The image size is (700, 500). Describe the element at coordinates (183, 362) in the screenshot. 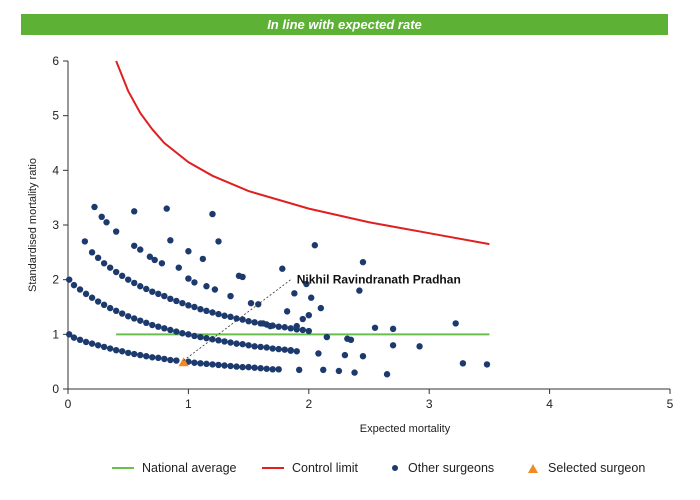

I see `selected-surgeon-marker` at that location.